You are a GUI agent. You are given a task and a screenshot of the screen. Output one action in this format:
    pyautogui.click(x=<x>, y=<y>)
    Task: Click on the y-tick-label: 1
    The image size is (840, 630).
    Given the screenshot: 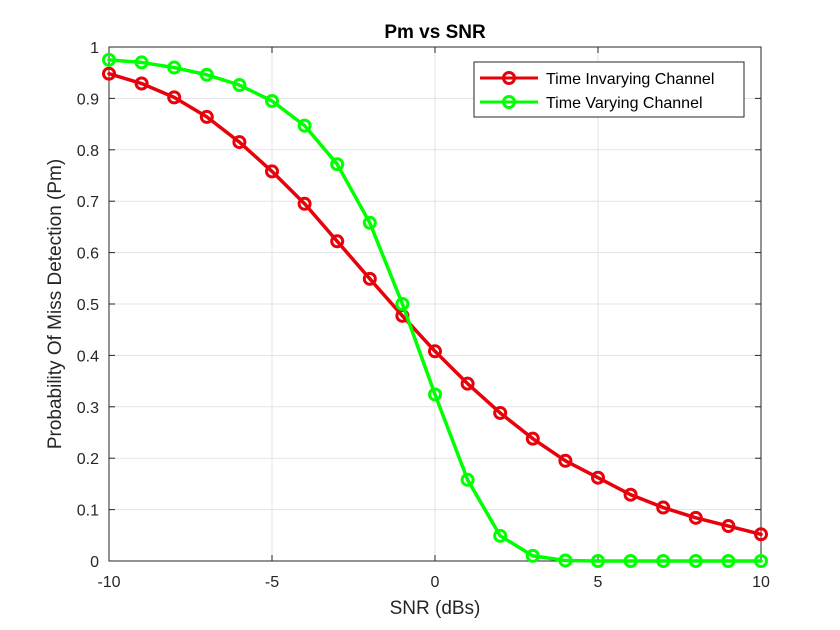 What is the action you would take?
    pyautogui.click(x=94, y=48)
    